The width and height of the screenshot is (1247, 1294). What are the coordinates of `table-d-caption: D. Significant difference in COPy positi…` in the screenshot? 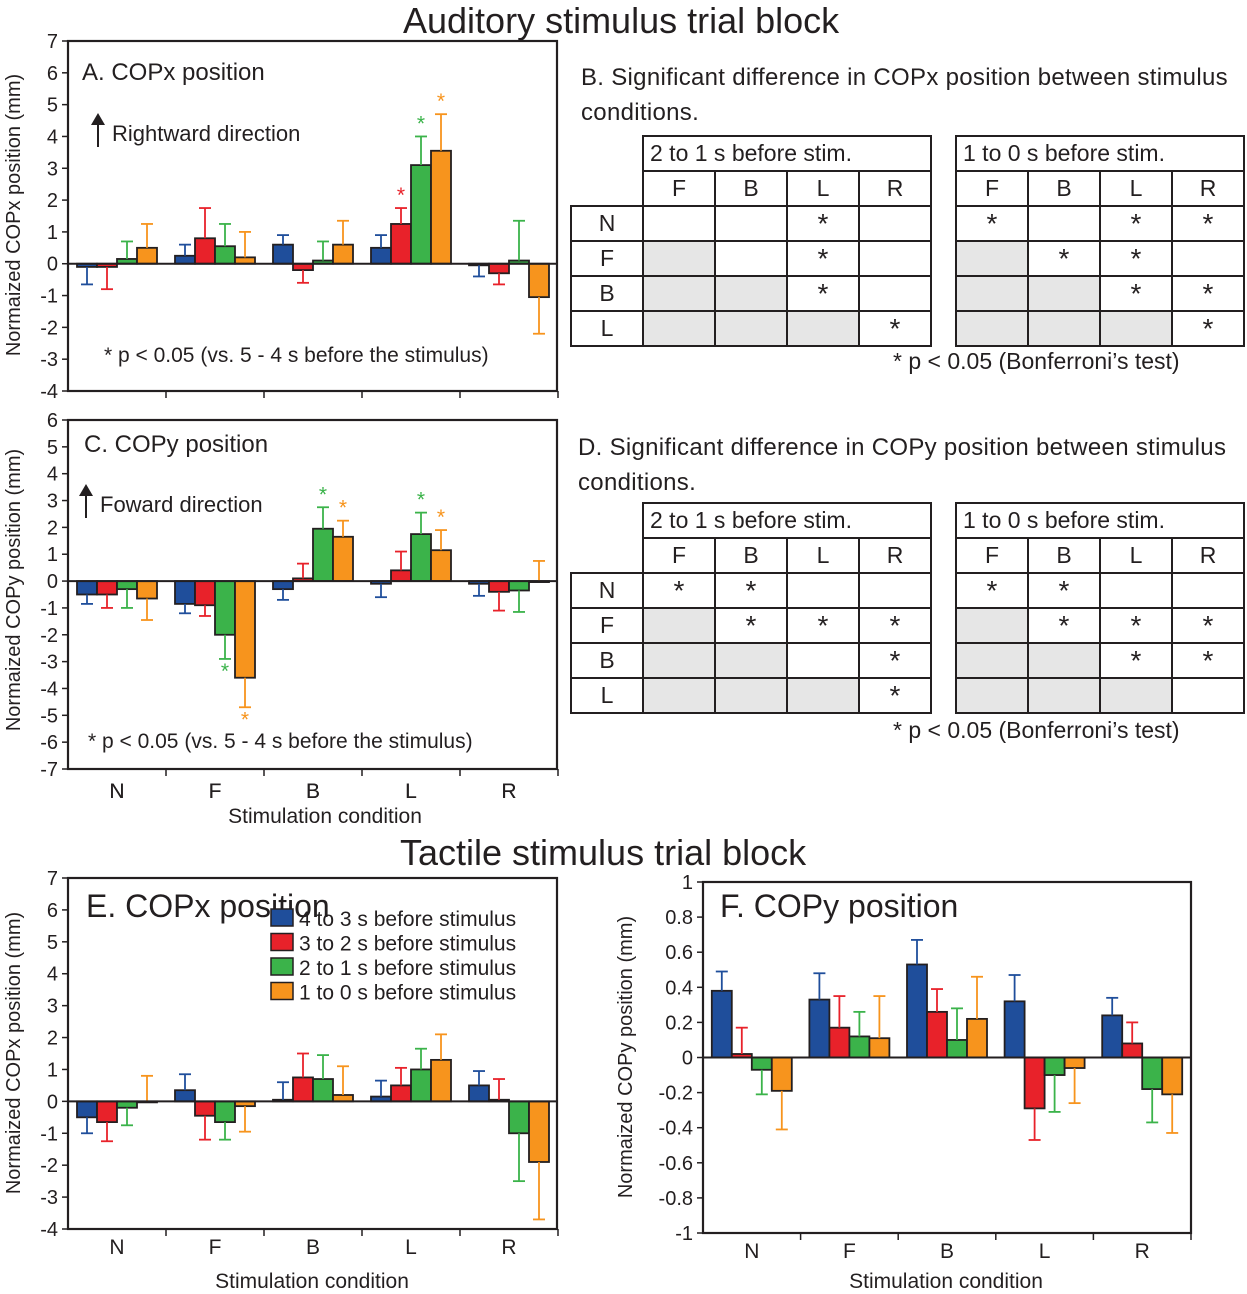 It's located at (902, 465).